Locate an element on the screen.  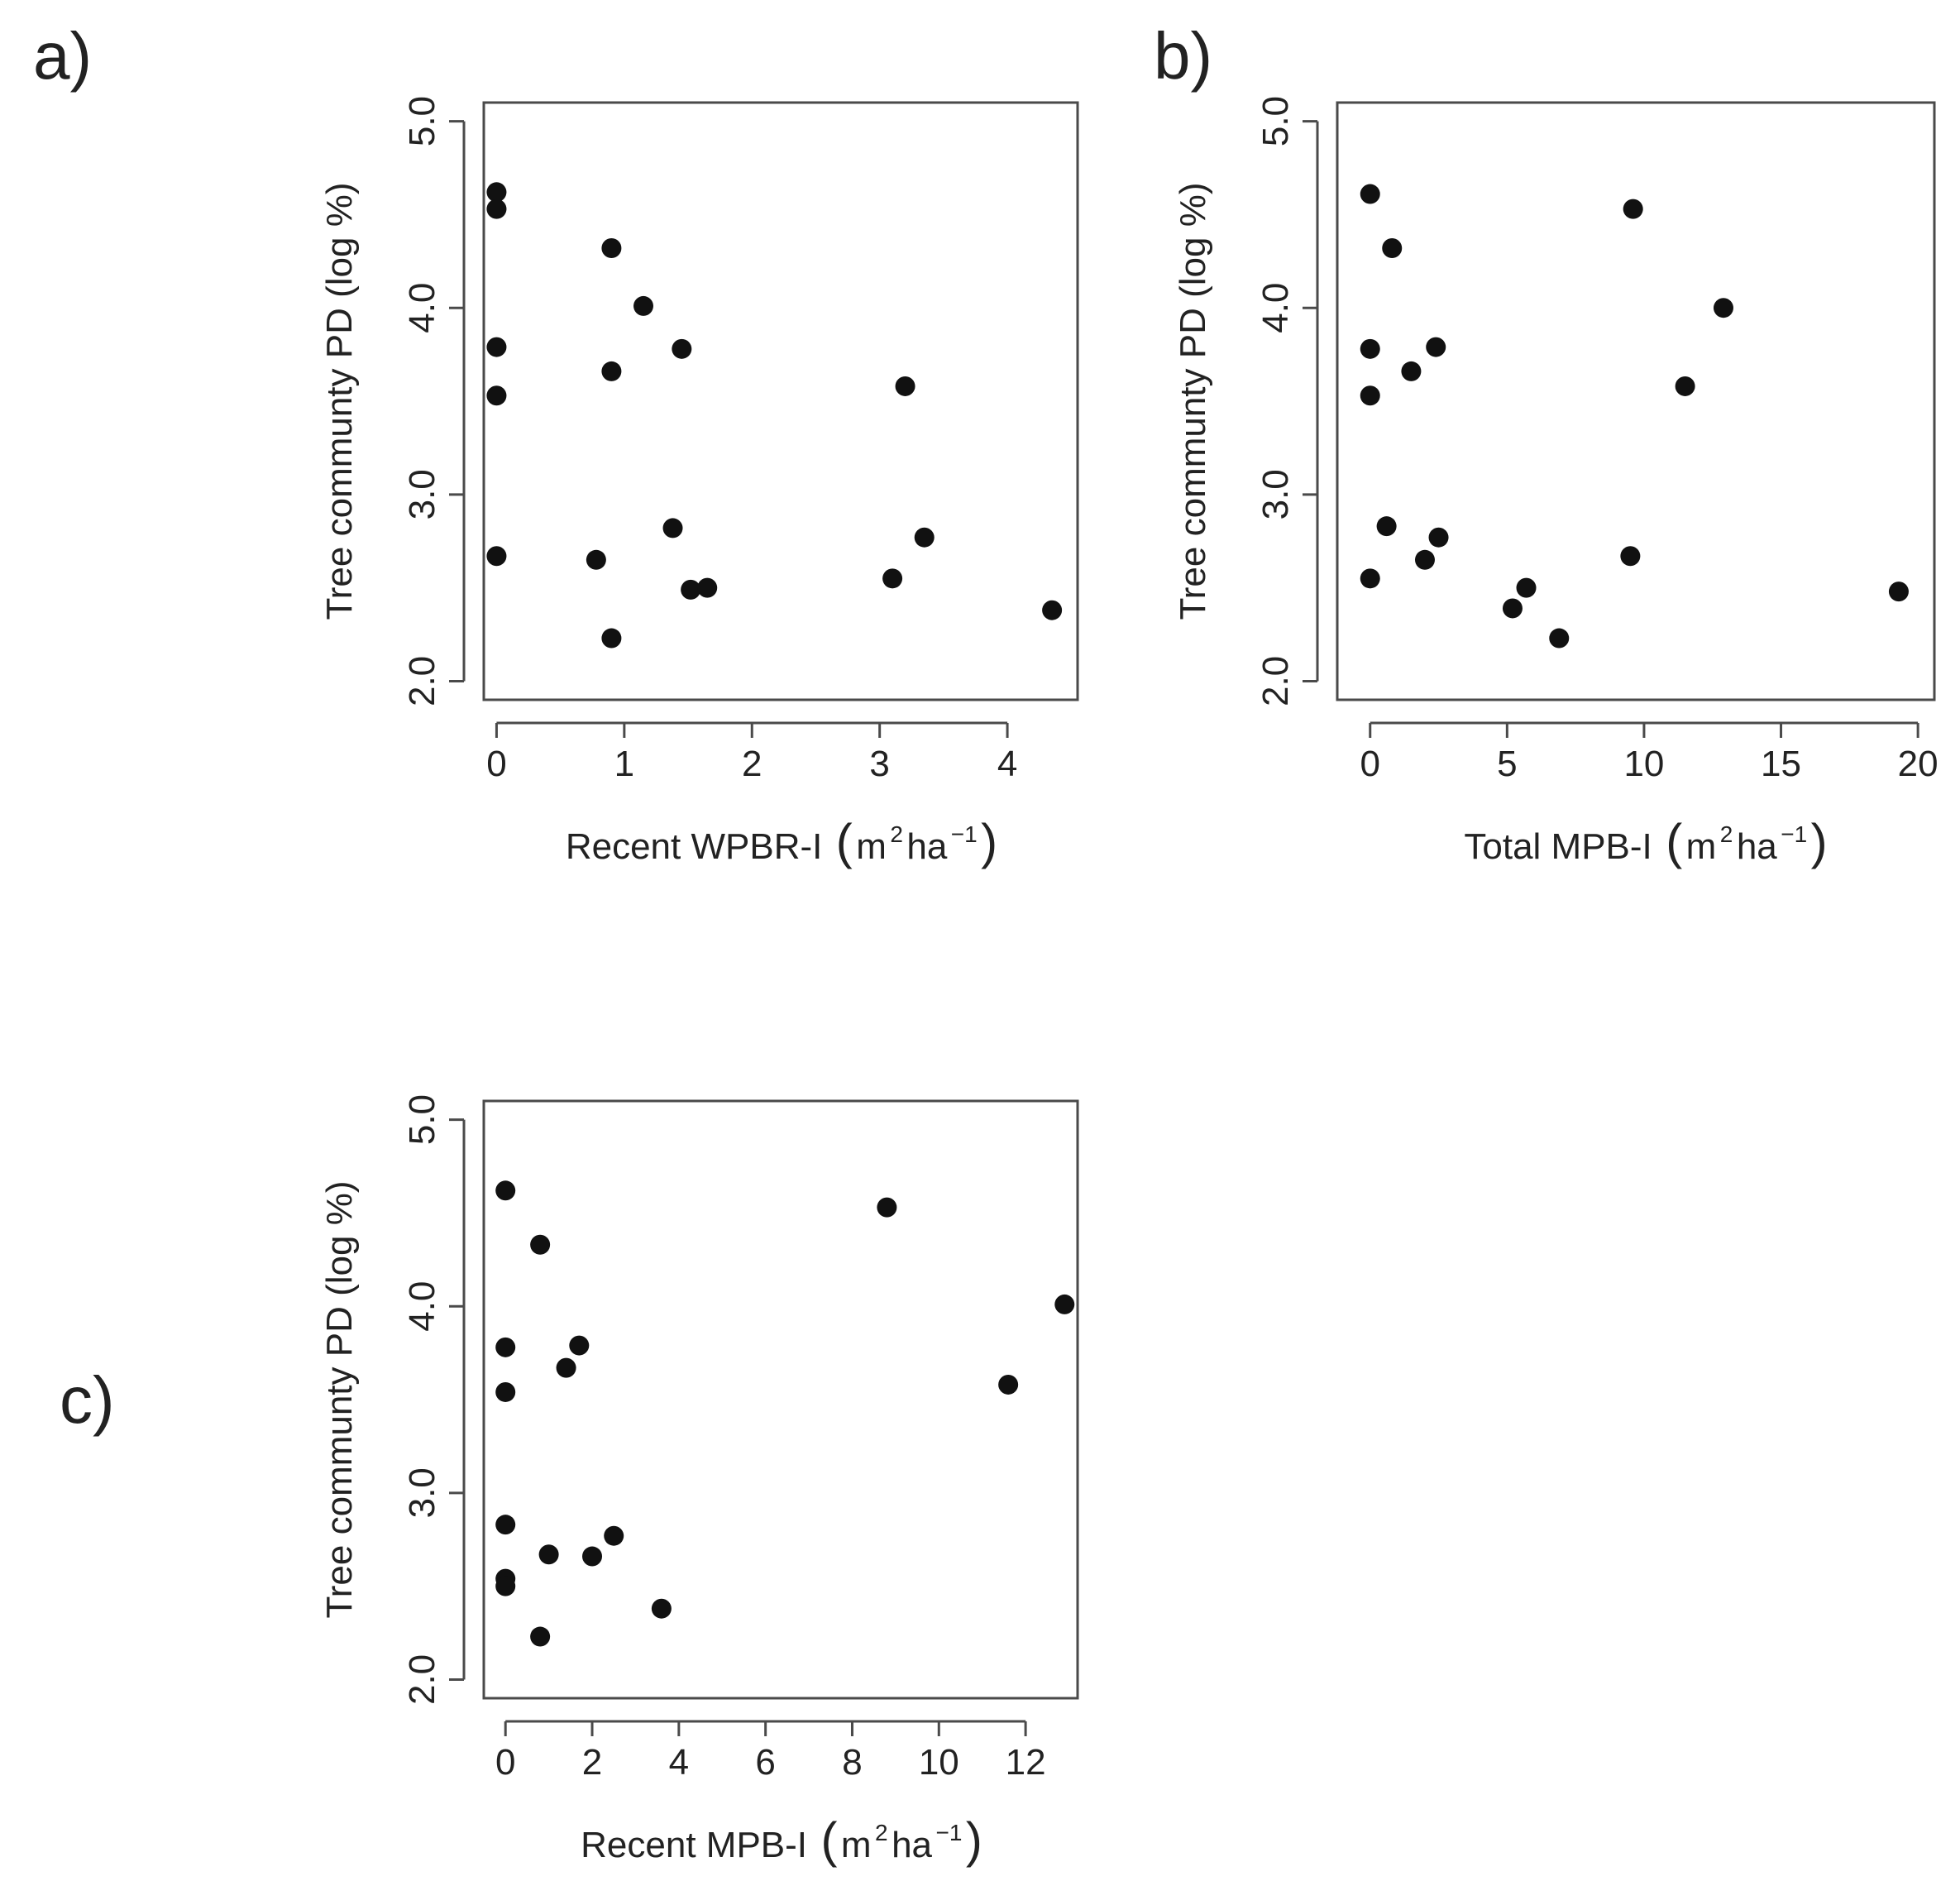
panel-b-x-tick-label-3: 15 is located at coordinates (1781, 764).